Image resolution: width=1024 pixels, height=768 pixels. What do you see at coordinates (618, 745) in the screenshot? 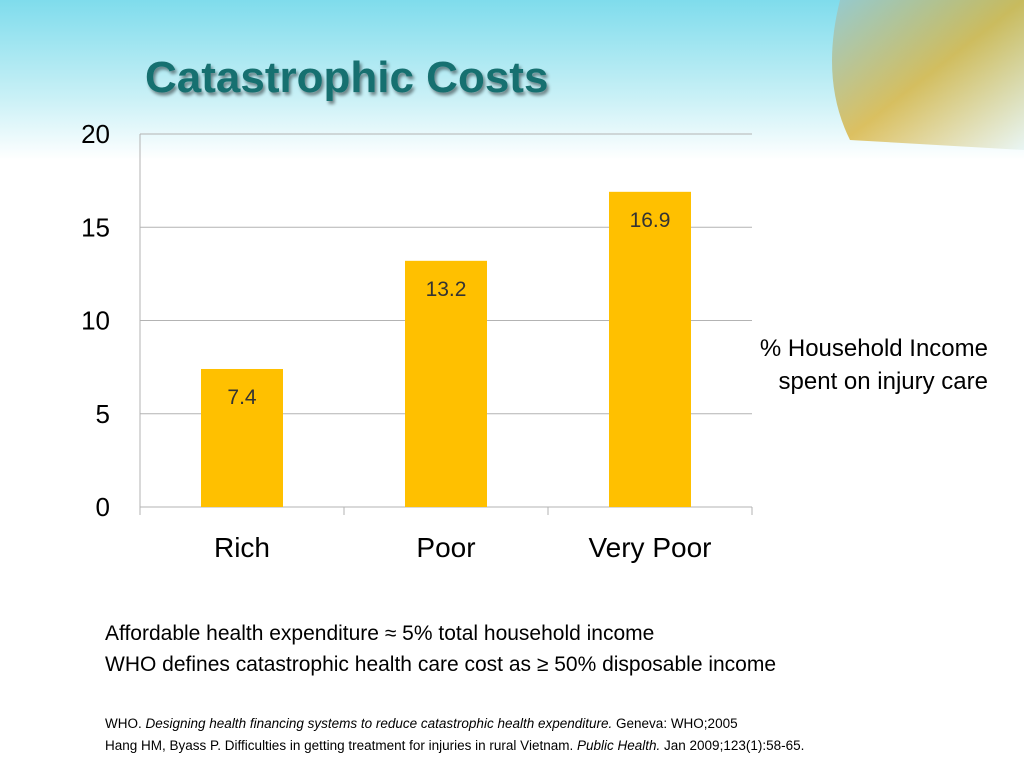
I see `reference-part: Public Health.` at bounding box center [618, 745].